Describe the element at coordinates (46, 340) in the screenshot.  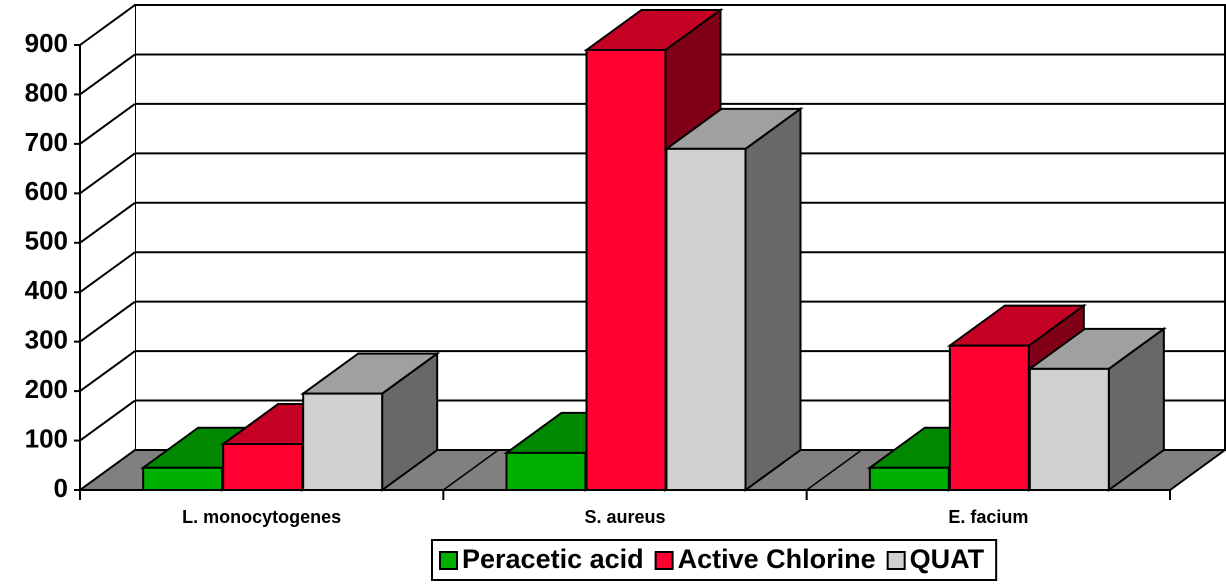
I see `y-tick-label: 300` at that location.